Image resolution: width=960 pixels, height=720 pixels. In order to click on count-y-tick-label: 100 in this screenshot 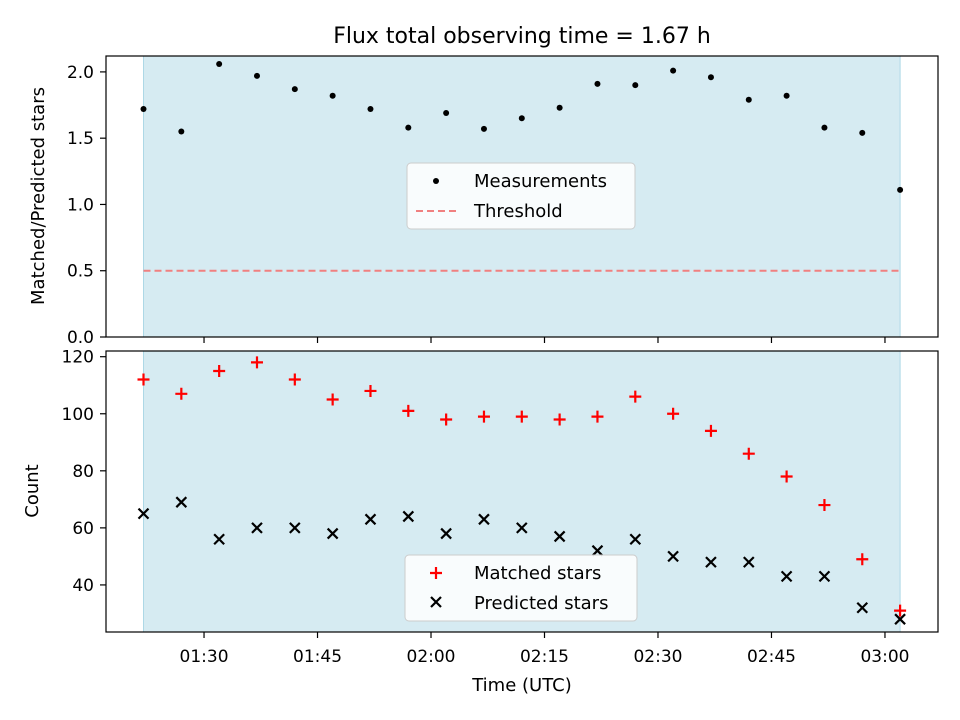, I will do `click(78, 415)`.